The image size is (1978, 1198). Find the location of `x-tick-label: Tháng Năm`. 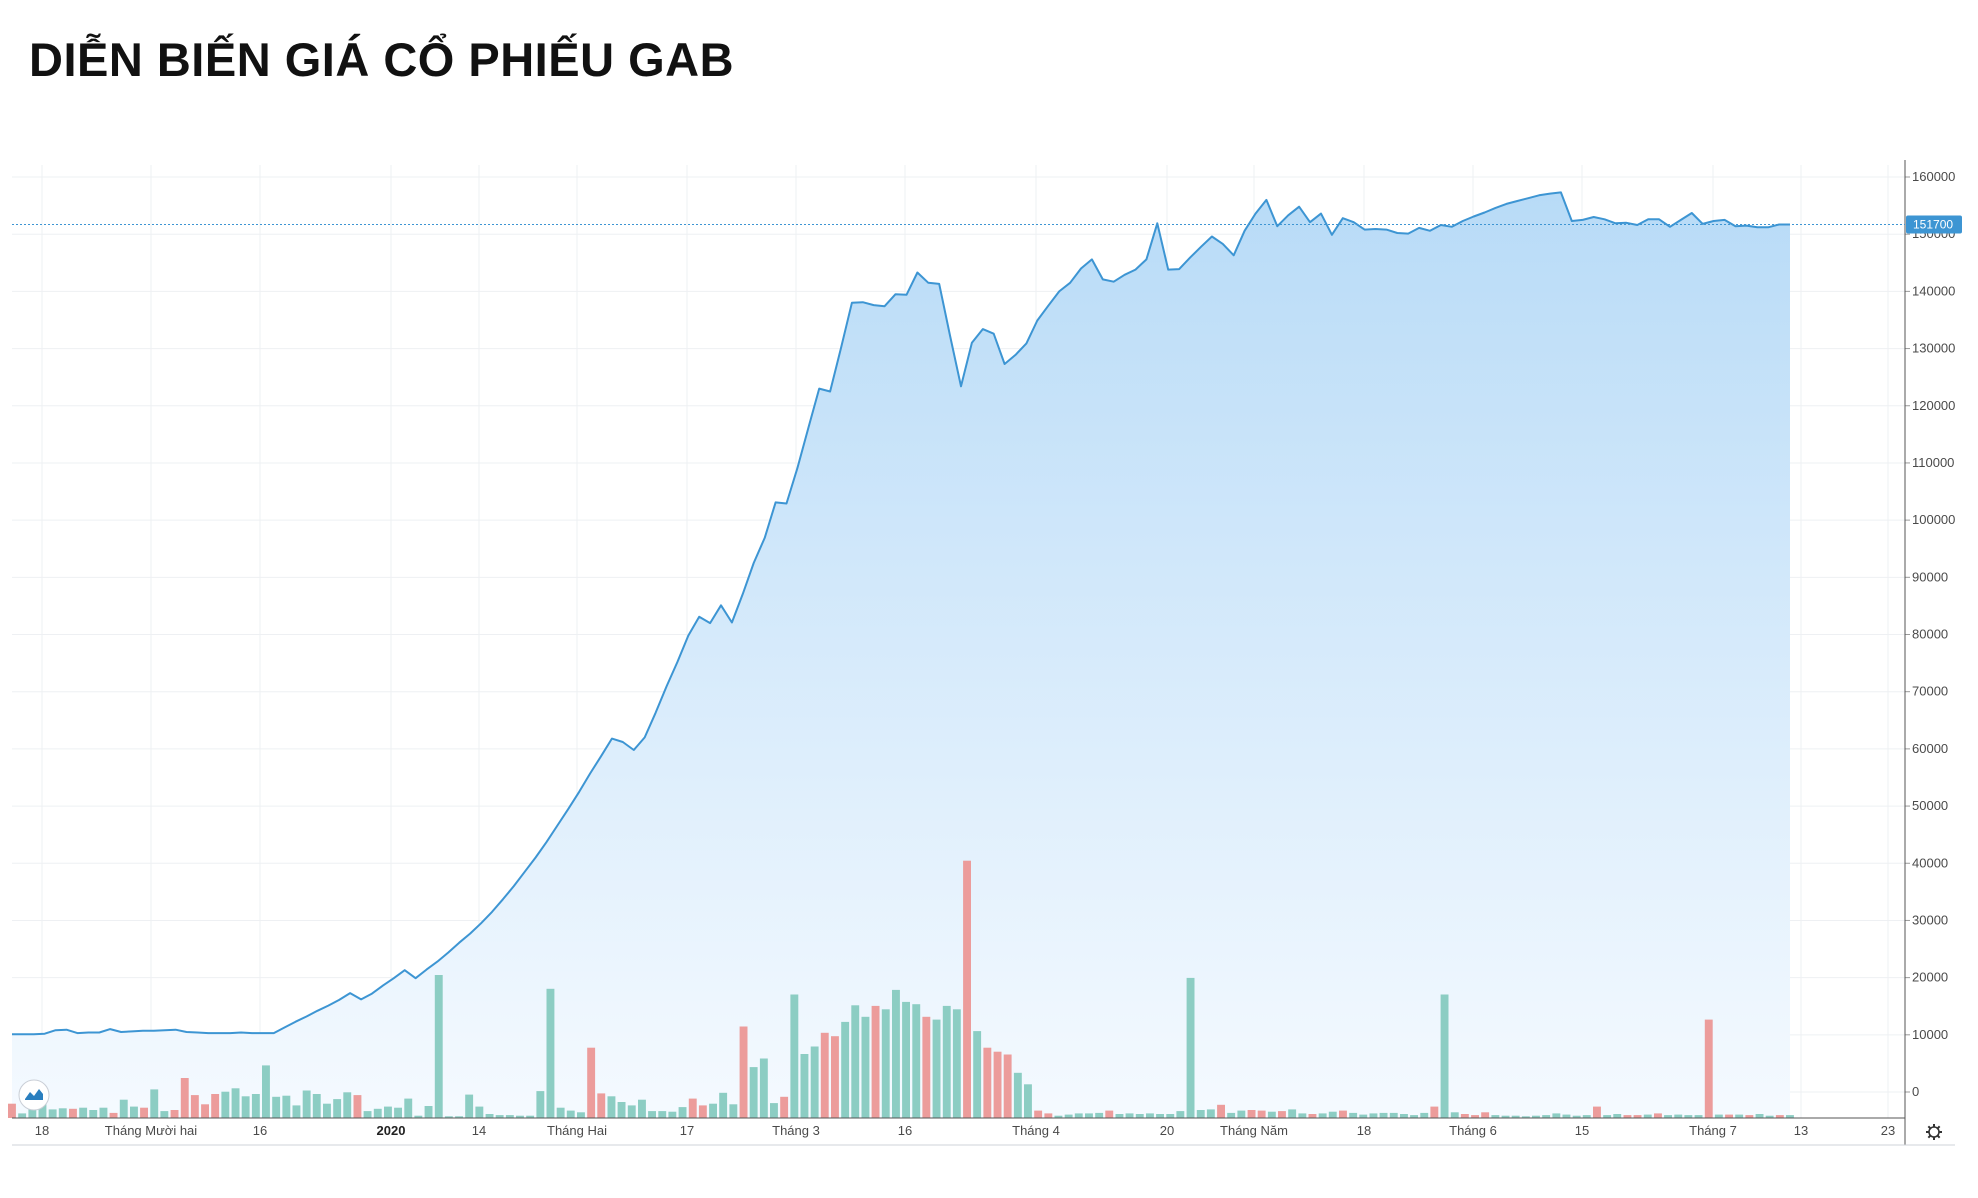

x-tick-label: Tháng Năm is located at coordinates (1254, 1130).